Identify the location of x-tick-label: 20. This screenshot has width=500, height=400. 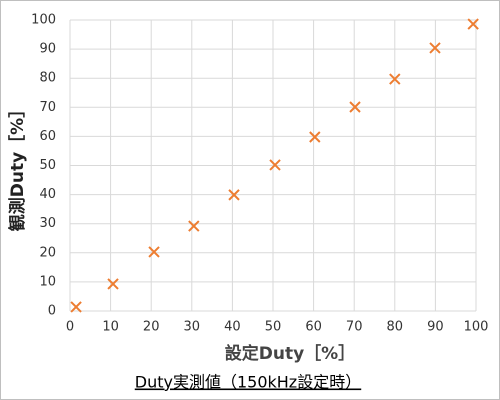
(151, 327).